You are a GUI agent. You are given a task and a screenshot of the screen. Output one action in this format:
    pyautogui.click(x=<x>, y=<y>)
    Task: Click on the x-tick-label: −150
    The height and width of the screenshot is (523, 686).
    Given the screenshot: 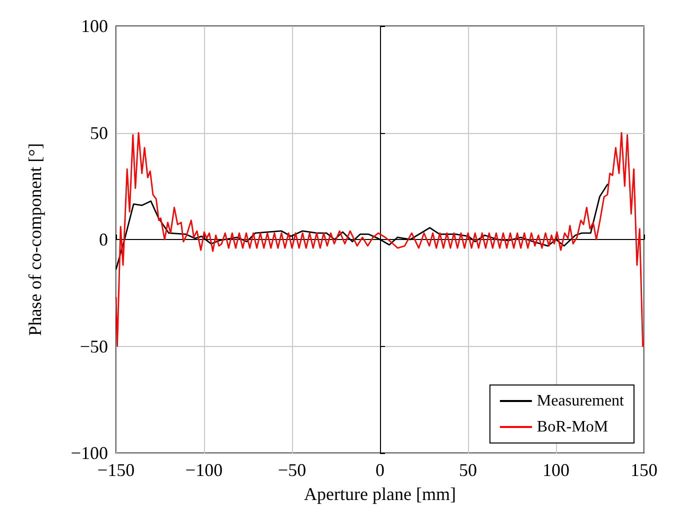 What is the action you would take?
    pyautogui.click(x=116, y=470)
    